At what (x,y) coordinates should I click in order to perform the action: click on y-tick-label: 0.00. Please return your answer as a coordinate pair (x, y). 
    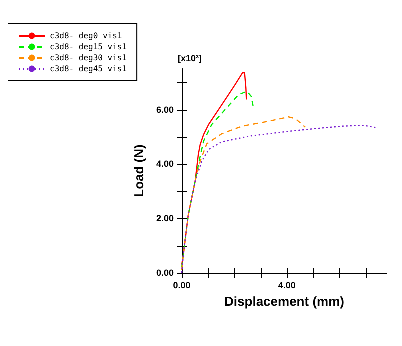
    Looking at the image, I should click on (165, 273).